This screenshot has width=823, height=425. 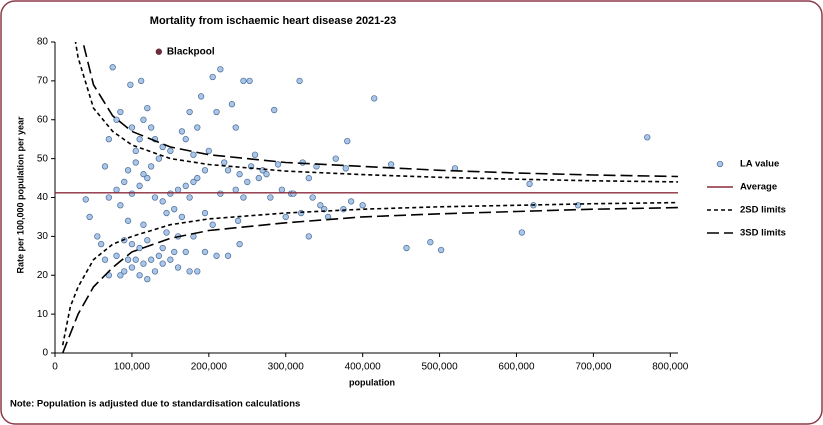 I want to click on y-tick-label: 70, so click(x=43, y=81).